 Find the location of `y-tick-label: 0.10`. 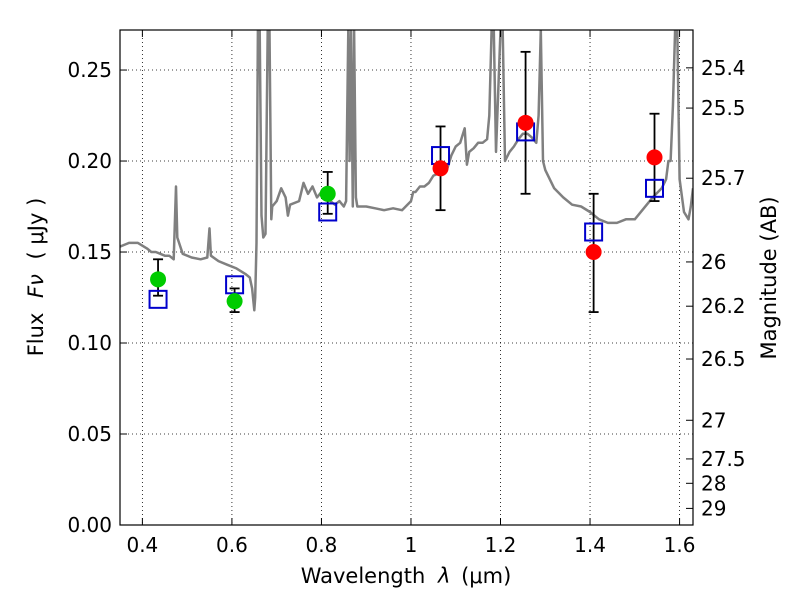

y-tick-label: 0.10 is located at coordinates (89, 343).